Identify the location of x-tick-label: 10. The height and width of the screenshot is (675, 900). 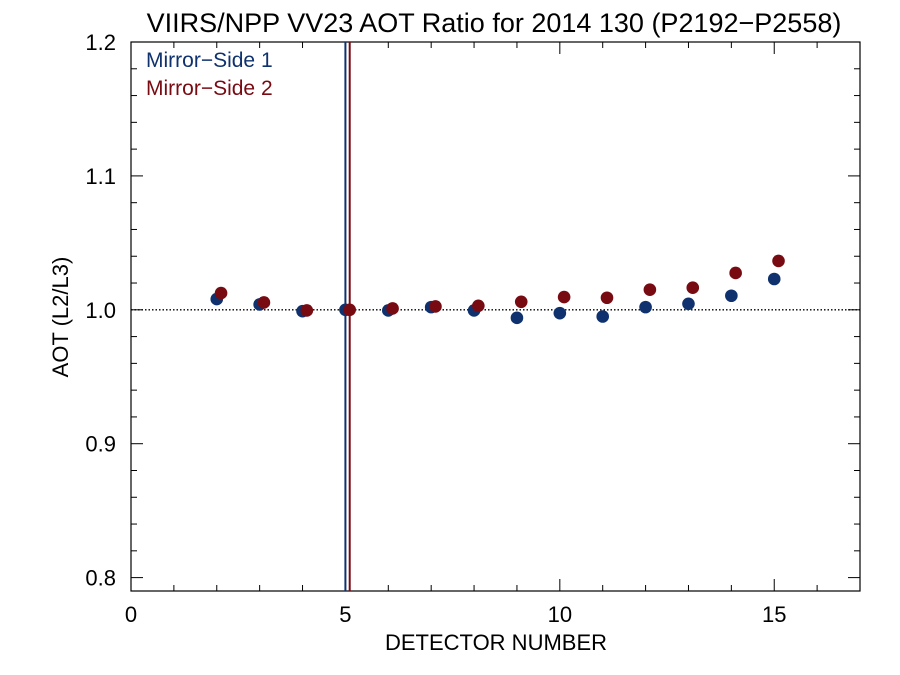
(560, 614).